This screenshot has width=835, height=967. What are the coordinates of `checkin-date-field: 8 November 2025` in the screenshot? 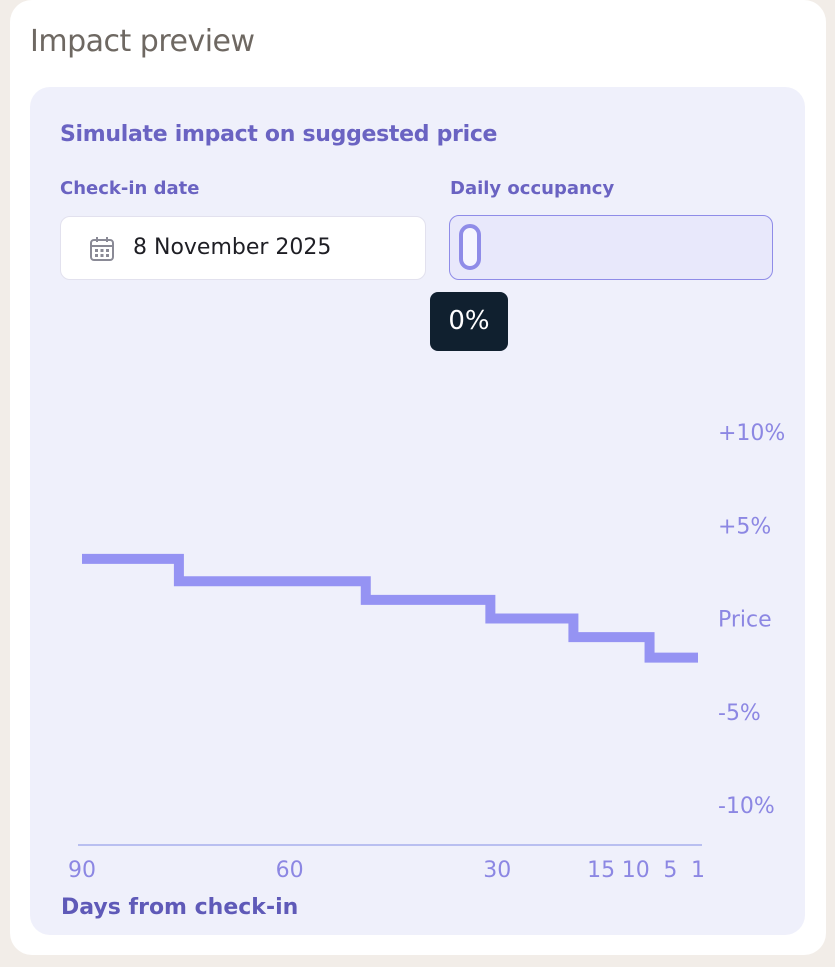 It's located at (243, 248).